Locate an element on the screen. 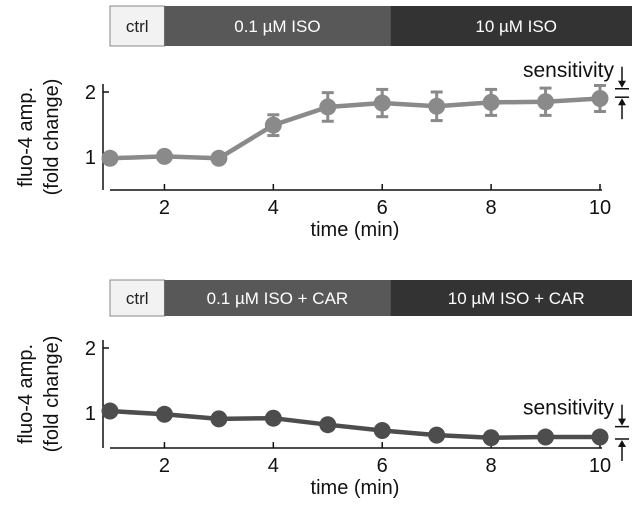  condition-label: 0.1 µM ISO is located at coordinates (277, 26).